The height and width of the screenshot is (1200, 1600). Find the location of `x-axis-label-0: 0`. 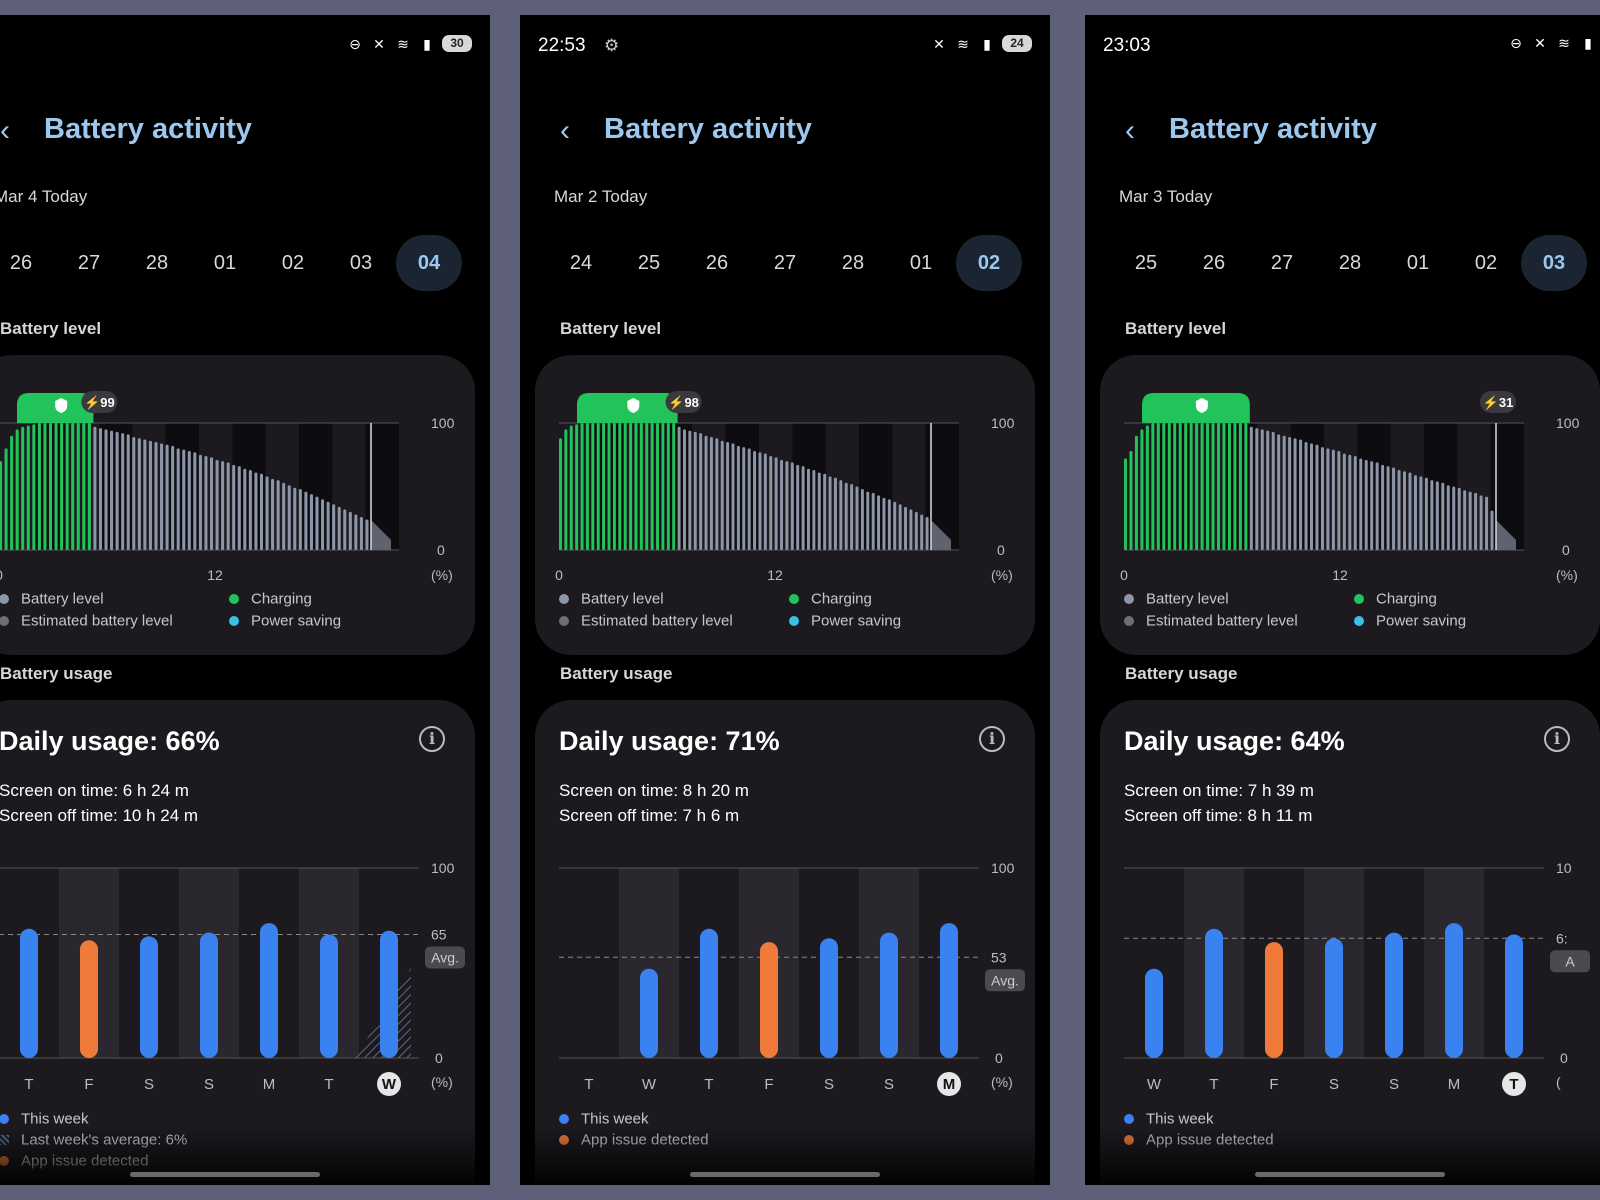

x-axis-label-0: 0 is located at coordinates (1, 575).